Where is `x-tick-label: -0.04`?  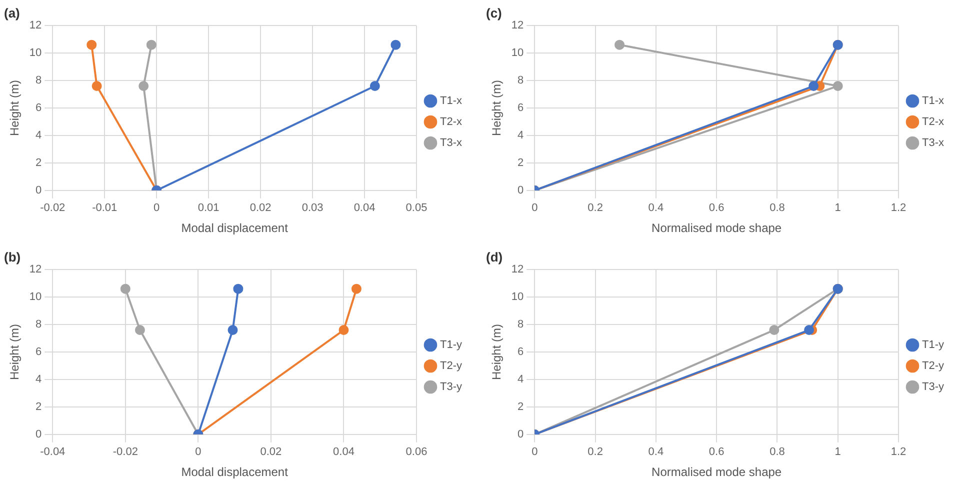 x-tick-label: -0.04 is located at coordinates (53, 452).